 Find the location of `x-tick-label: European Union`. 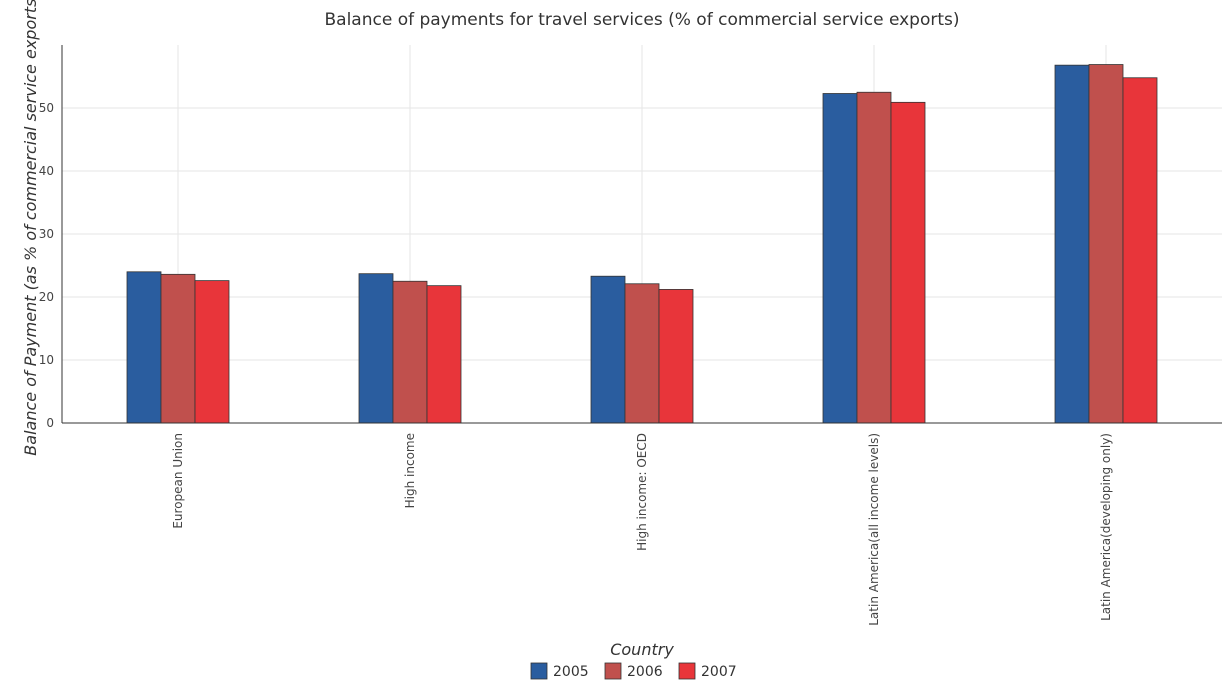

x-tick-label: European Union is located at coordinates (178, 481).